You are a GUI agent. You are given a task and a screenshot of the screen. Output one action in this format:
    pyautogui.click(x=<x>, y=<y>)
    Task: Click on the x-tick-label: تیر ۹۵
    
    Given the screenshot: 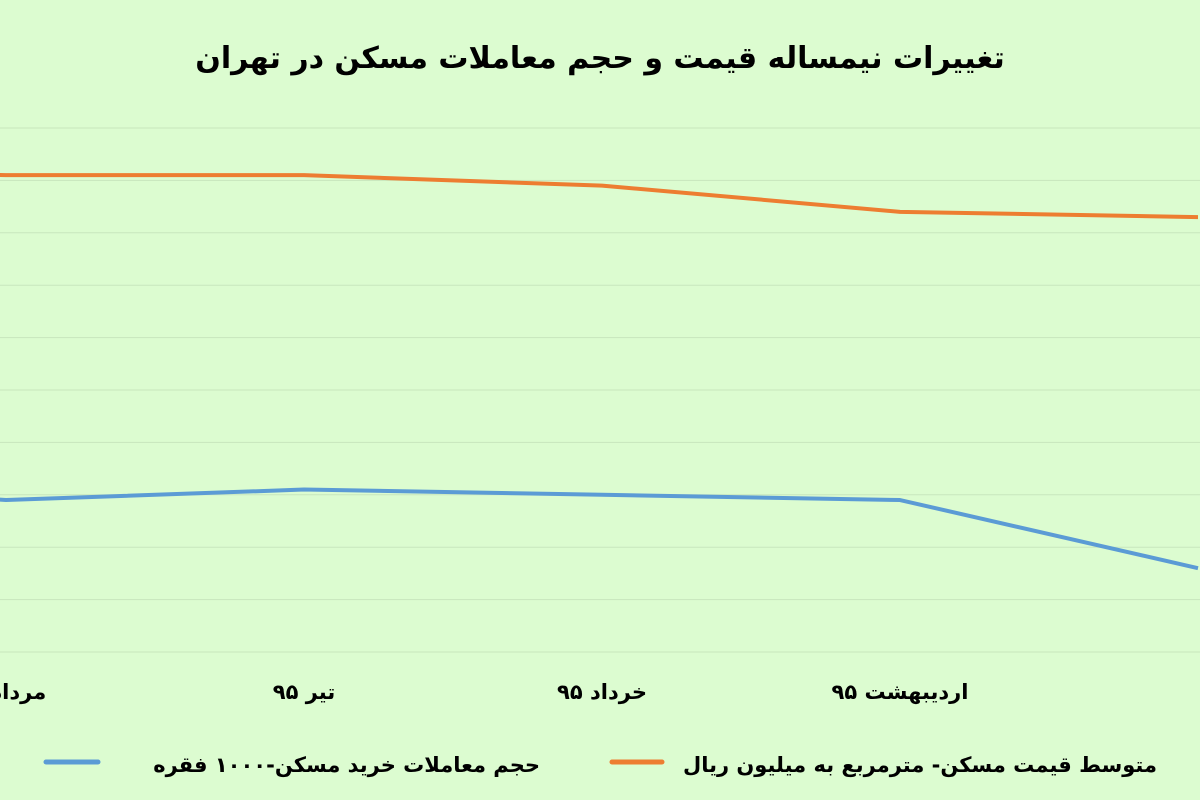 What is the action you would take?
    pyautogui.click(x=304, y=692)
    